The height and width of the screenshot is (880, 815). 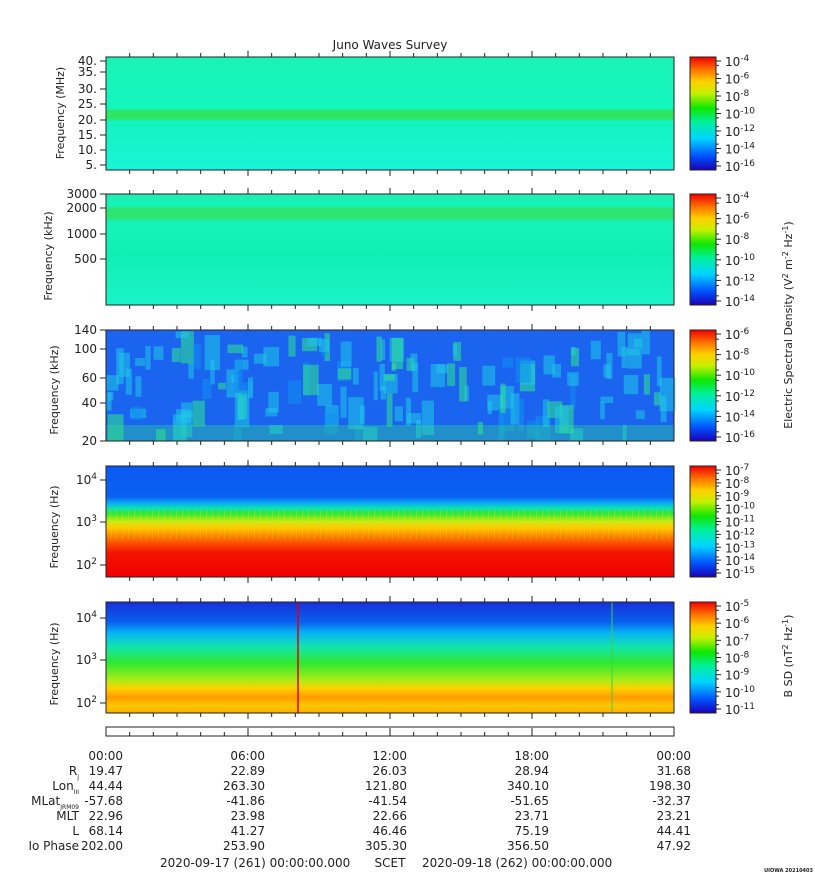 I want to click on ephemeris-value: 26.03, so click(x=390, y=771).